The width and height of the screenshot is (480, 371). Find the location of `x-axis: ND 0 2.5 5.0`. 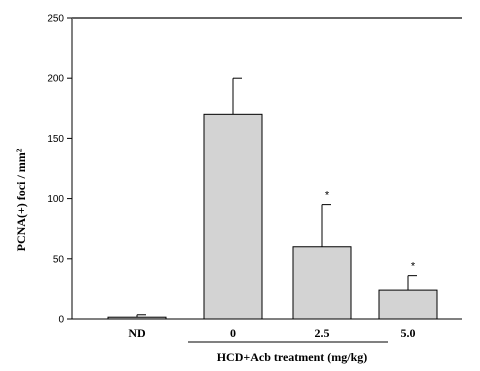

x-axis: ND 0 2.5 5.0 is located at coordinates (271, 333).